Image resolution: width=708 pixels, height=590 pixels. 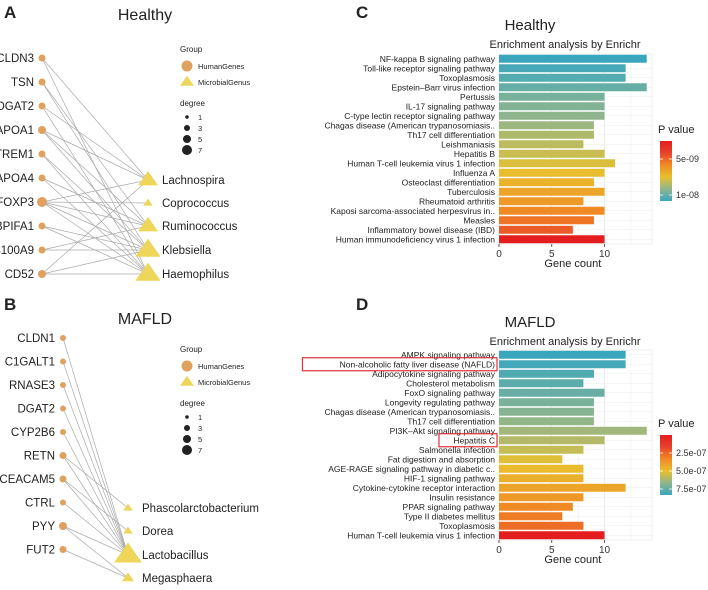 I want to click on chart-c-bar-human-t-cell-leukemia-virus-1-infection, so click(x=557, y=163).